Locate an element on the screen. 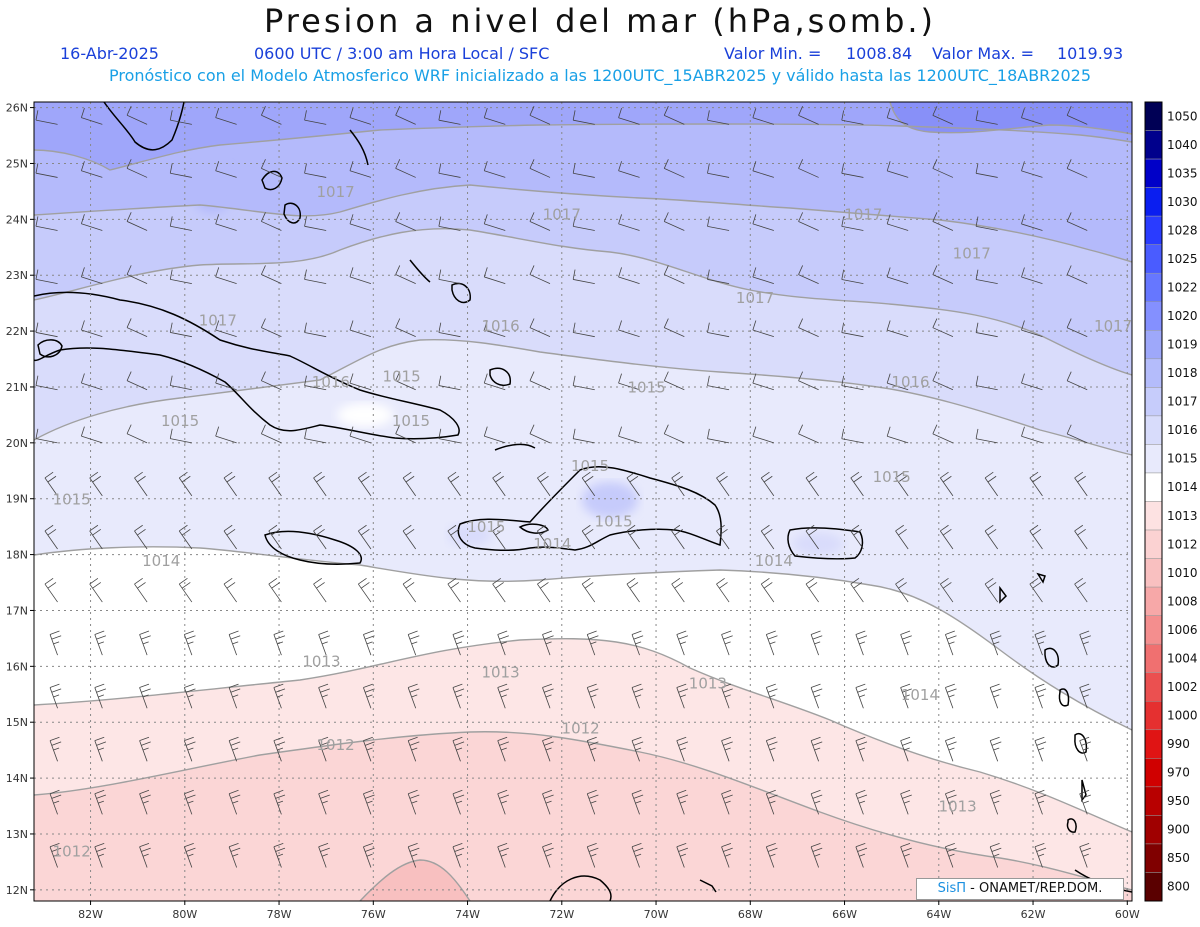  contour-label: 1013 is located at coordinates (321, 661).